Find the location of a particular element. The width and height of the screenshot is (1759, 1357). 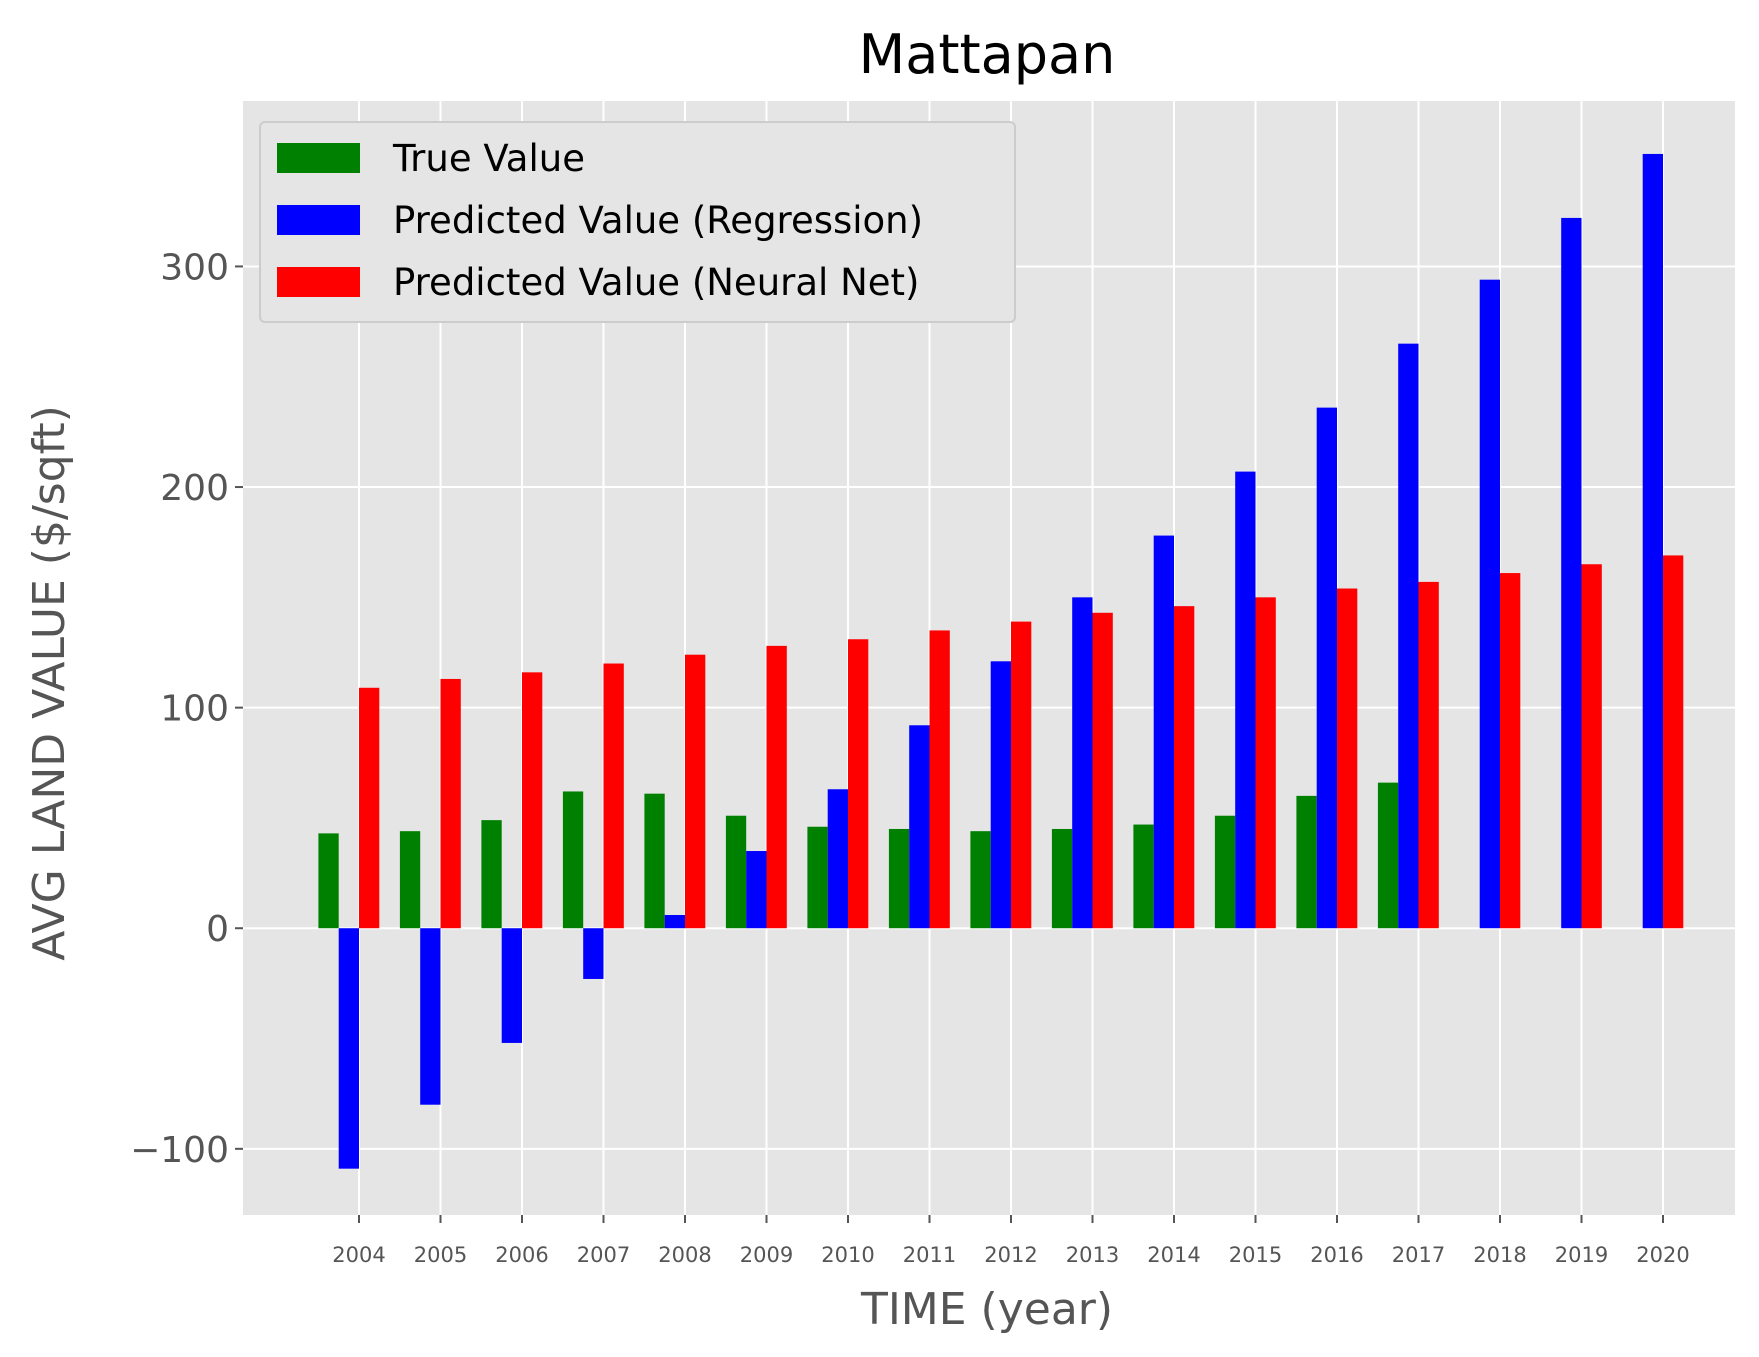

y-axis-label: AVG LAND VALUE ($/sqft) is located at coordinates (49, 683).